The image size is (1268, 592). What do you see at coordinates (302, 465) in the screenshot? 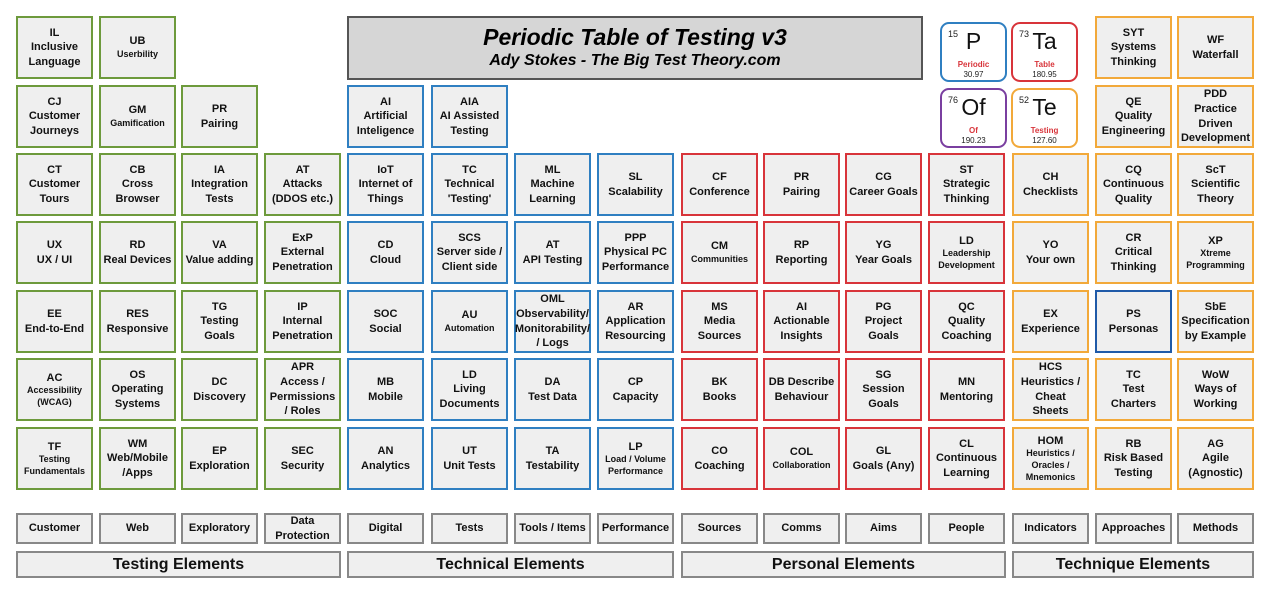
I see `element-name: Security` at bounding box center [302, 465].